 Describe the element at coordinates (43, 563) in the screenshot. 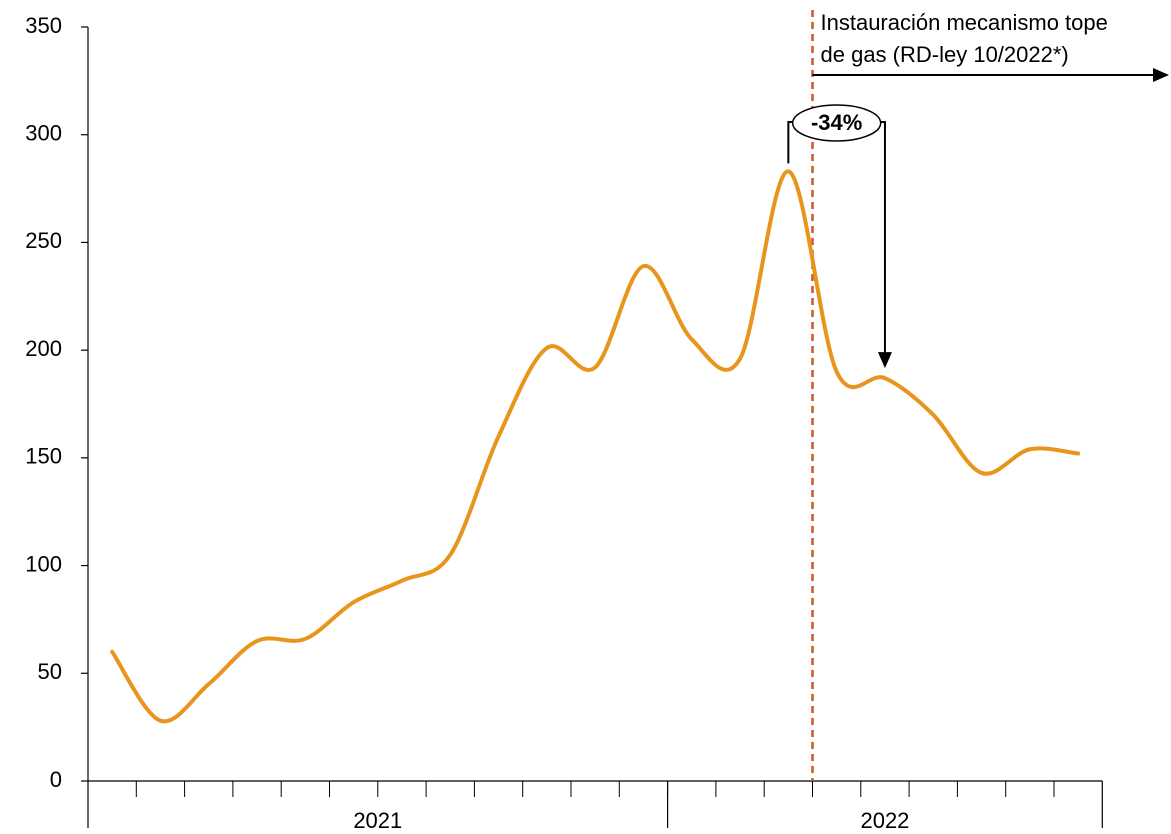

I see `y-tick-label: 100` at that location.